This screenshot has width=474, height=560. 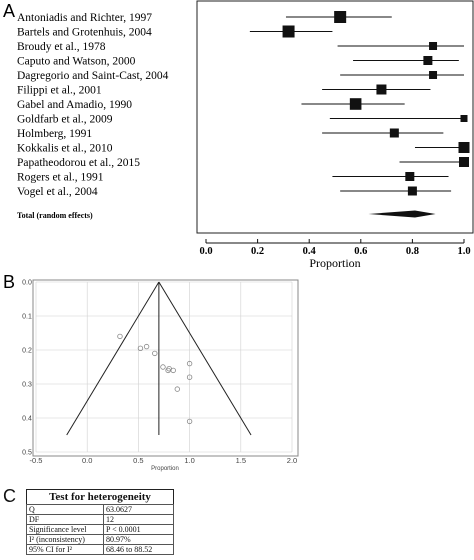 I want to click on study-label: Papatheodorou et al., 2015, so click(x=78, y=163).